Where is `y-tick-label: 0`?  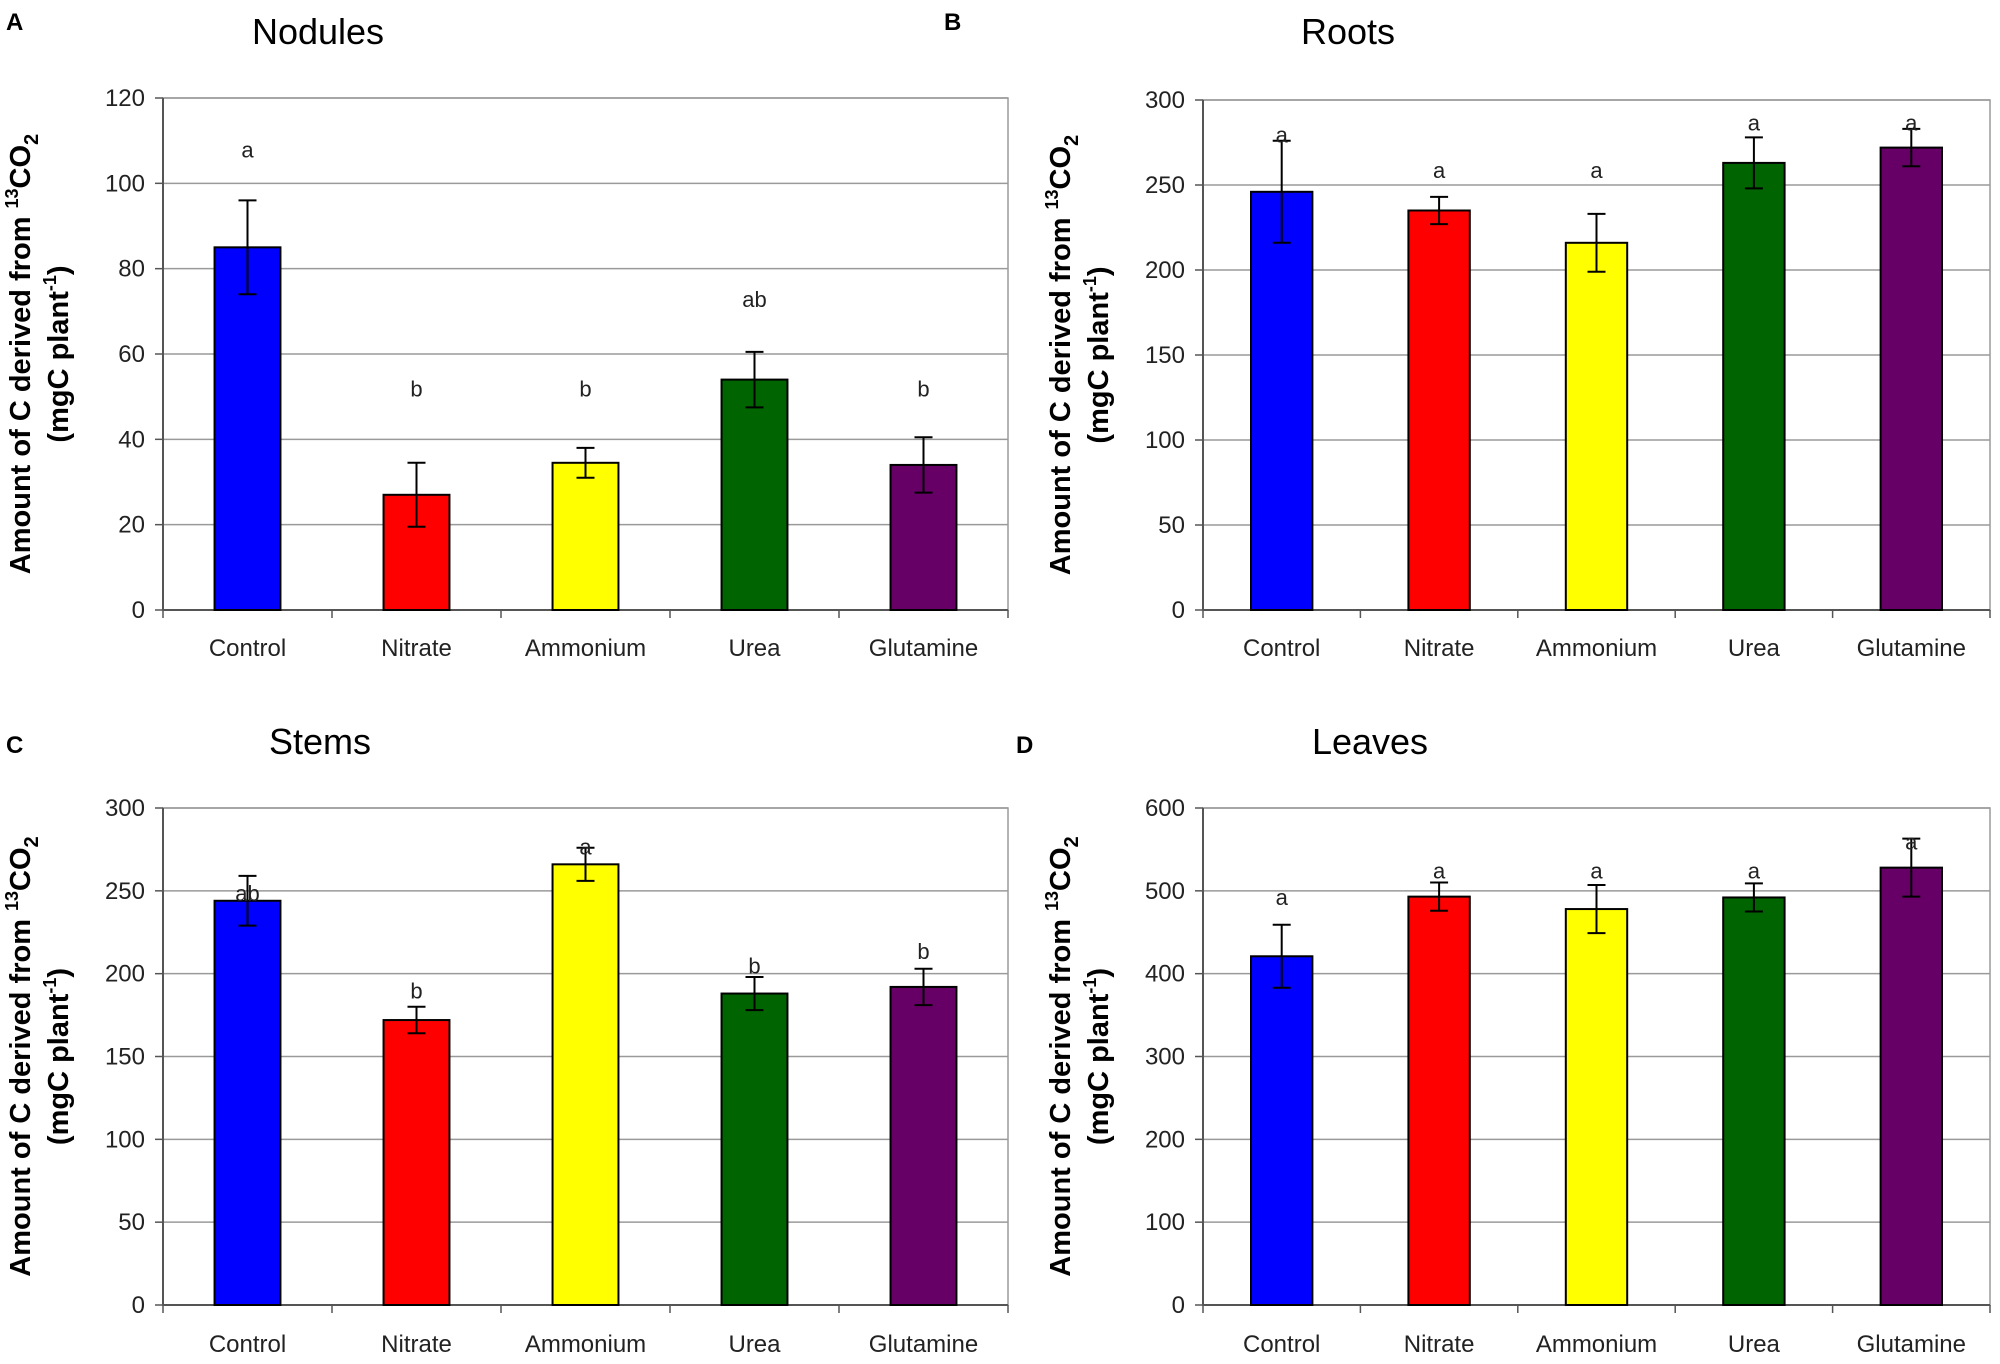 y-tick-label: 0 is located at coordinates (1178, 1305).